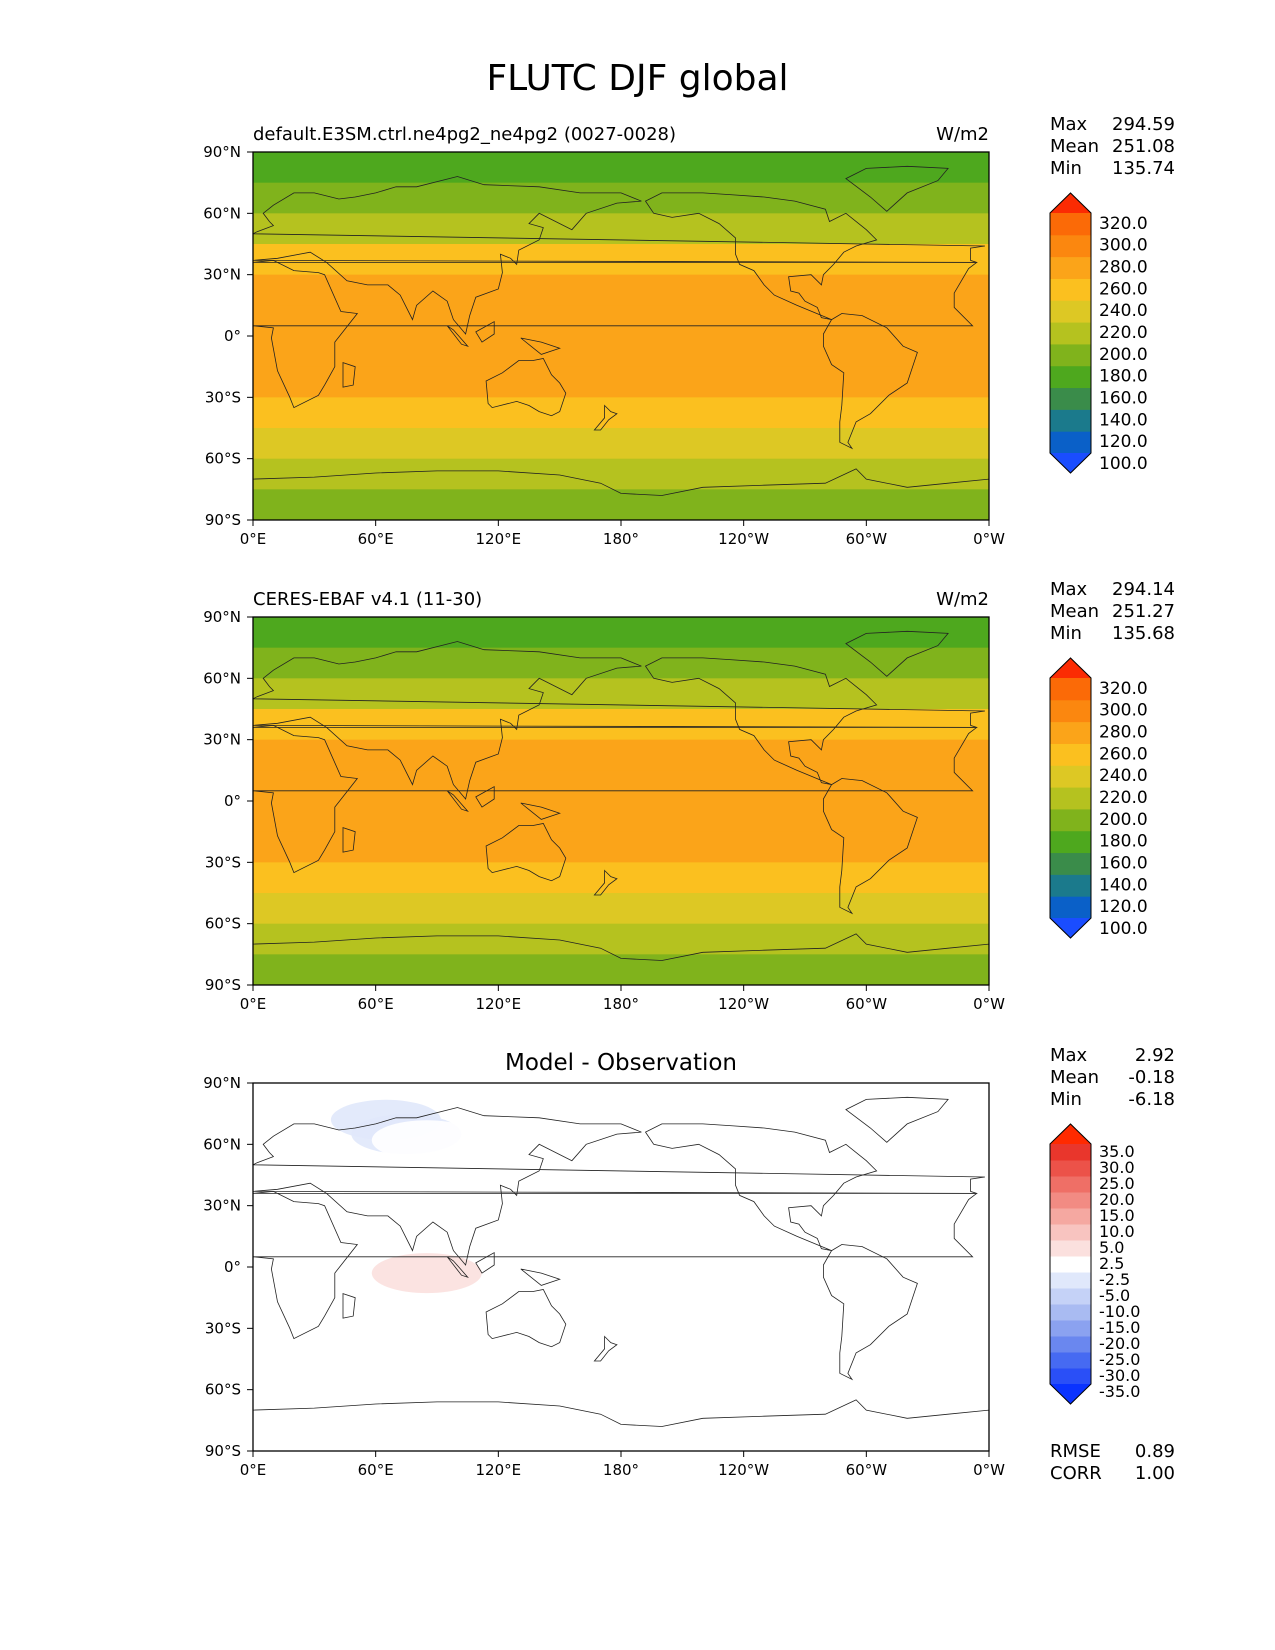 This screenshot has height=1650, width=1275. I want to click on colorbar-tick-label: 180.0, so click(1123, 377).